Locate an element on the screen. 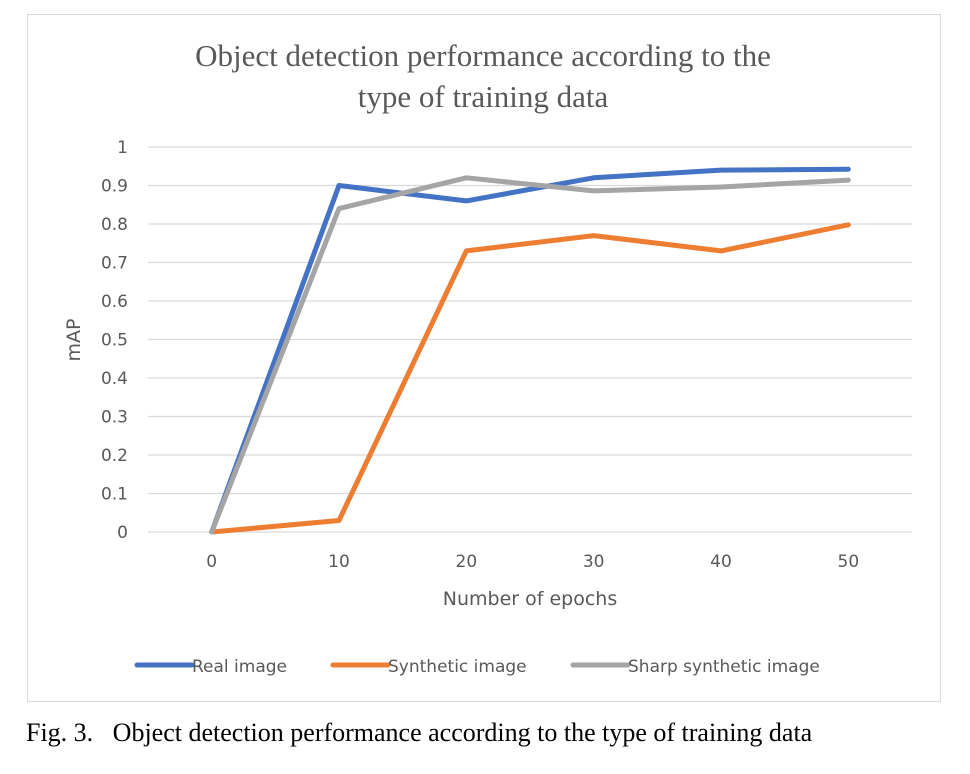 The image size is (970, 774). legend-item: Synthetic image is located at coordinates (428, 667).